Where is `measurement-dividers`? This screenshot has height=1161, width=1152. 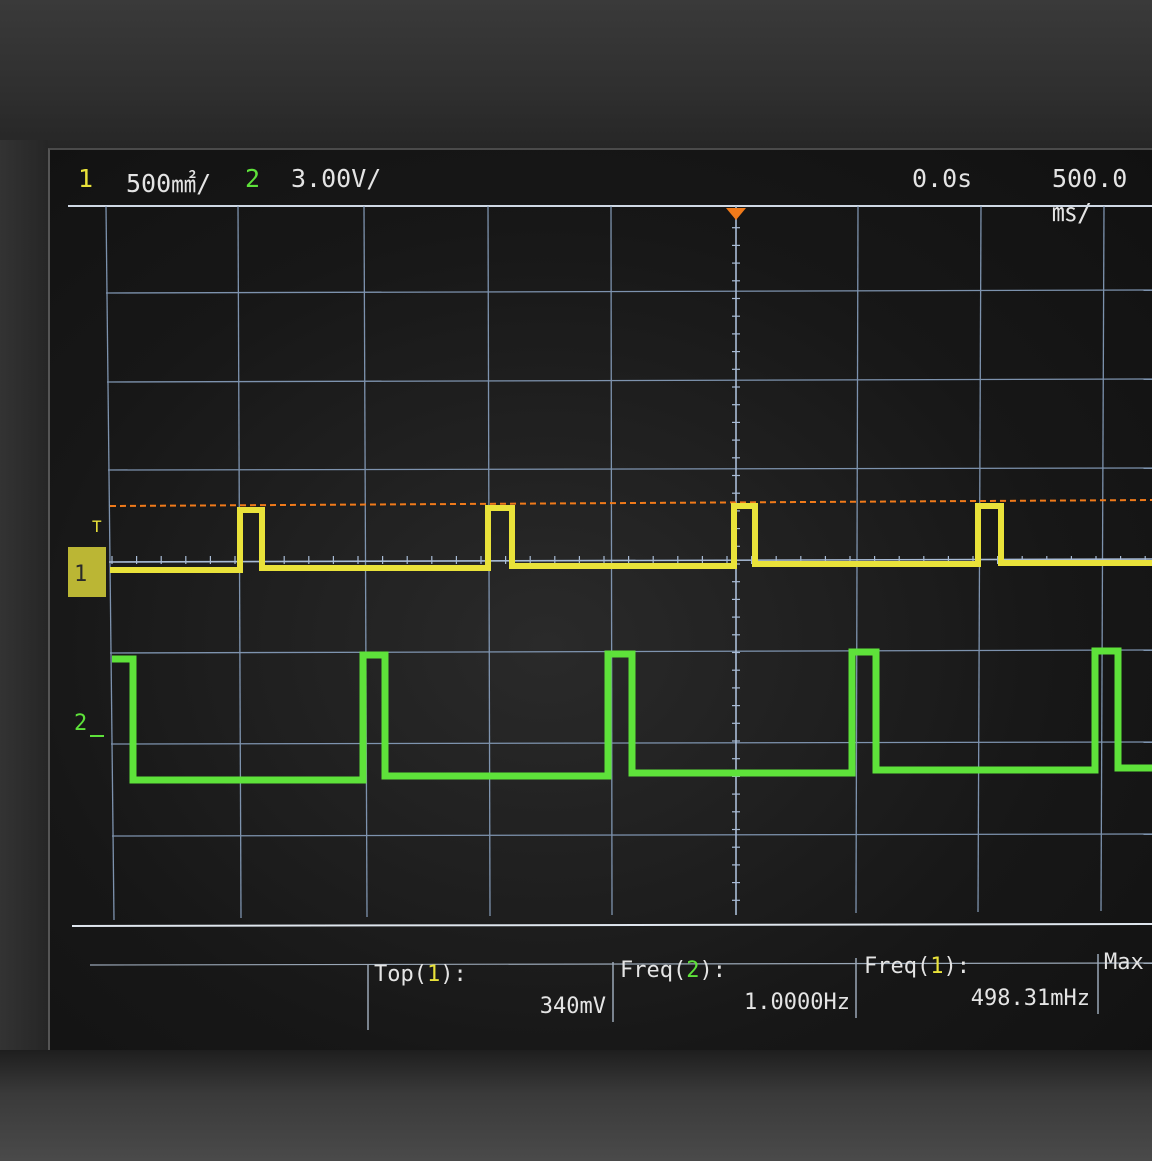 measurement-dividers is located at coordinates (733, 992).